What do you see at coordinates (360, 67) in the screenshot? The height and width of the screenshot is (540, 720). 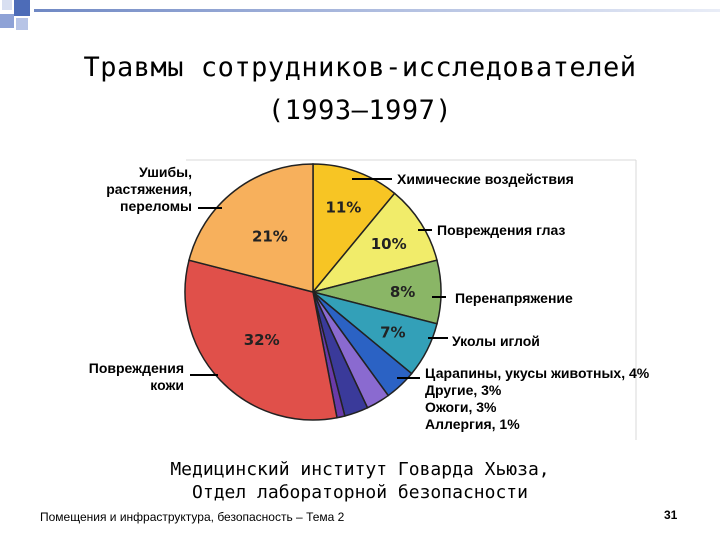 I see `slide-title-line1: Травмы сотрудников-исследователей` at bounding box center [360, 67].